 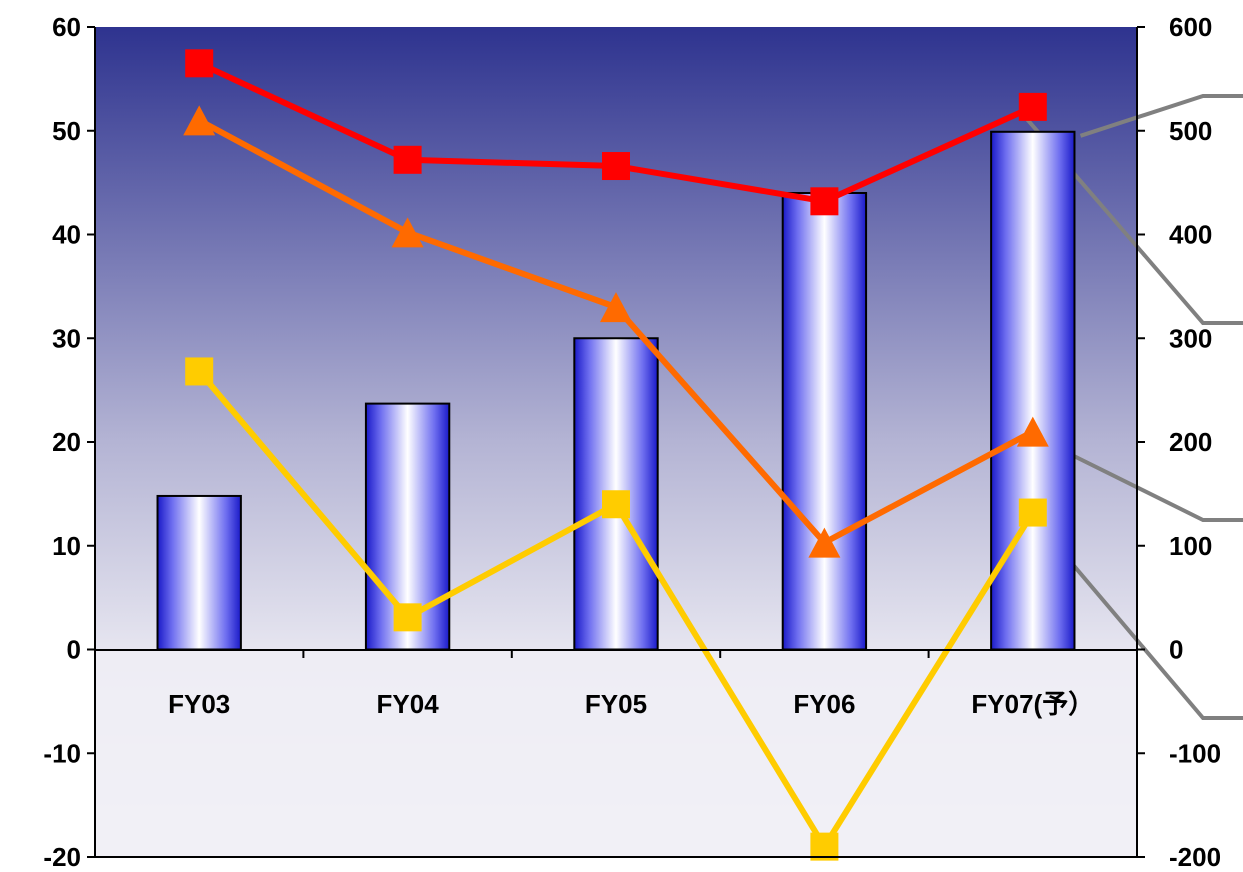 I want to click on right-axis: 600 500 400 300 200 100 0 -100 -200, so click(x=1179, y=442).